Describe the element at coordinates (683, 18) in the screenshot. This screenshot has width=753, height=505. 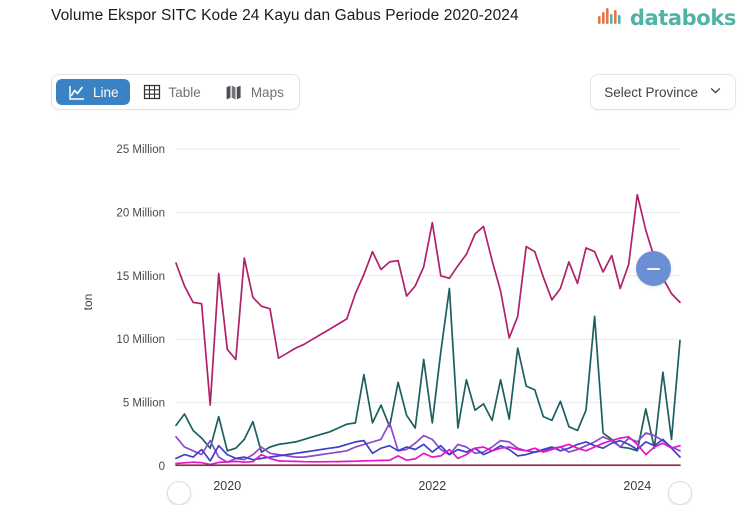
I see `brand-name: databoks` at that location.